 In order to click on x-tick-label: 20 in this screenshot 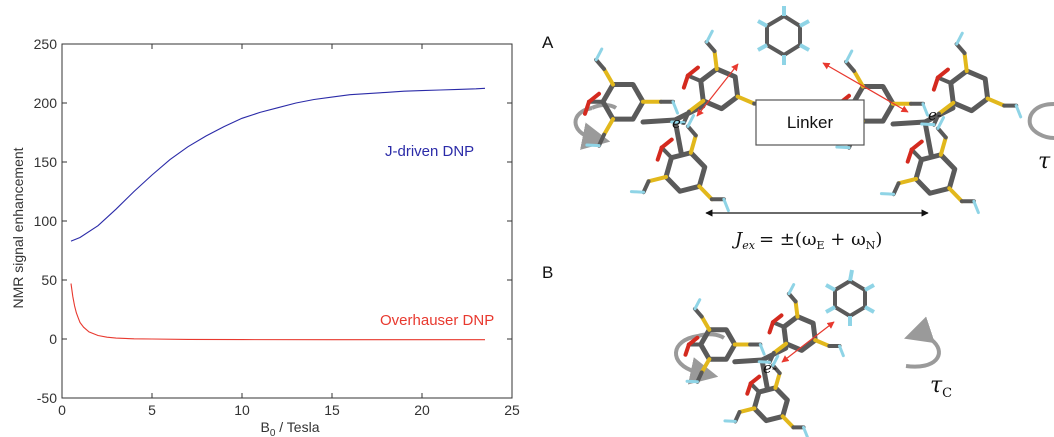, I will do `click(422, 410)`.